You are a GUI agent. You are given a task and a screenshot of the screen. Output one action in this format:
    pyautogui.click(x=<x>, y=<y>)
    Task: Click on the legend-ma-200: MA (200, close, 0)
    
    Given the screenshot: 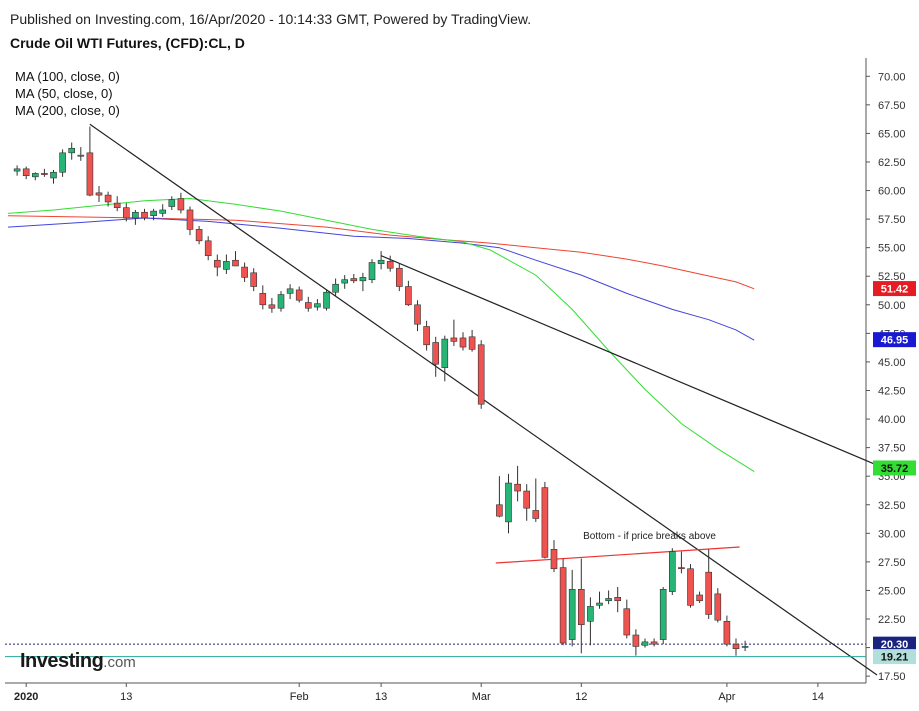 What is the action you would take?
    pyautogui.click(x=67, y=110)
    